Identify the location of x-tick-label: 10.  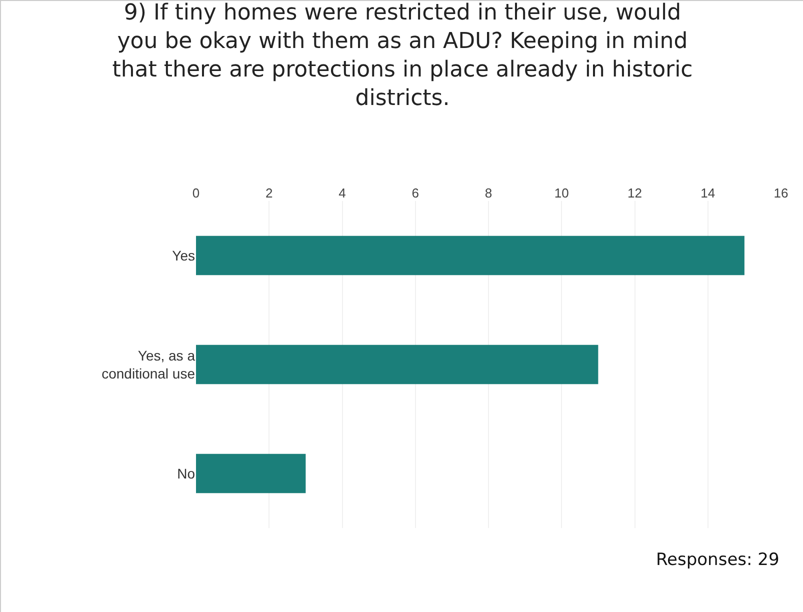
(561, 192).